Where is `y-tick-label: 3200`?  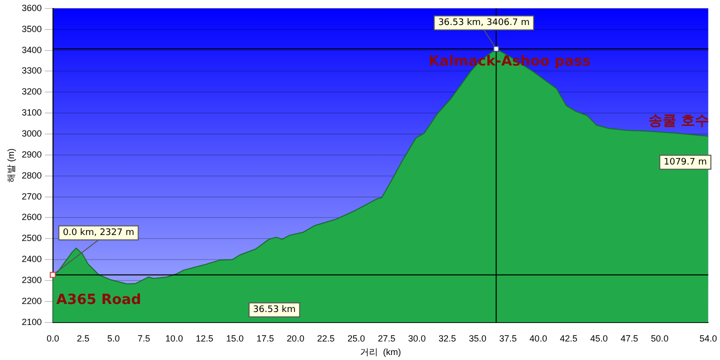 y-tick-label: 3200 is located at coordinates (32, 91).